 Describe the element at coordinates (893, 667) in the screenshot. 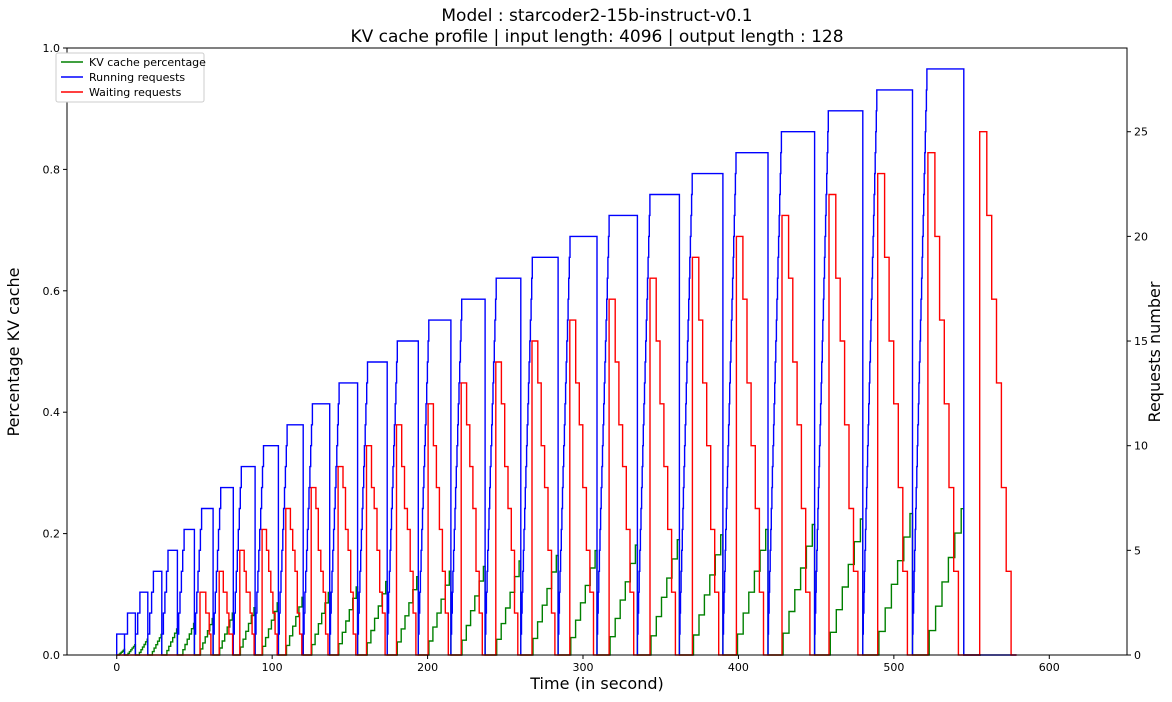

I see `x-tick-label: 500` at that location.